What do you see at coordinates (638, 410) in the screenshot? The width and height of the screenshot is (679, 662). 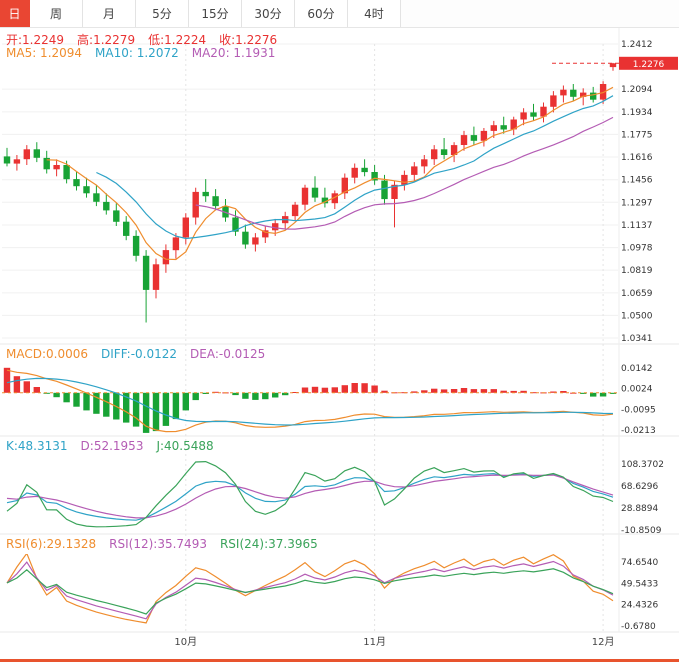 I see `svg-text: -0.0095` at bounding box center [638, 410].